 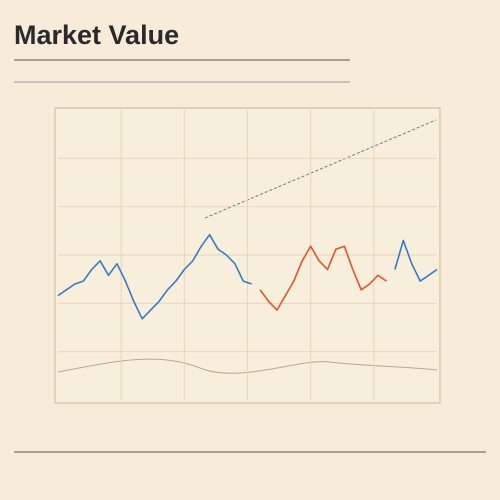 I want to click on chart-title: Market Value, so click(x=96, y=35).